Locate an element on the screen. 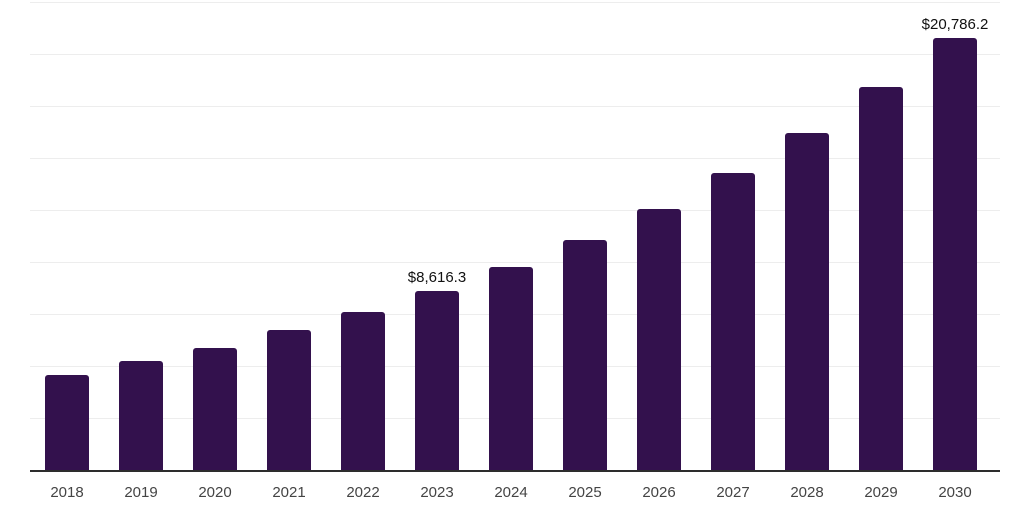 This screenshot has width=1024, height=512. data-label-2023: $8,616.3 is located at coordinates (437, 277).